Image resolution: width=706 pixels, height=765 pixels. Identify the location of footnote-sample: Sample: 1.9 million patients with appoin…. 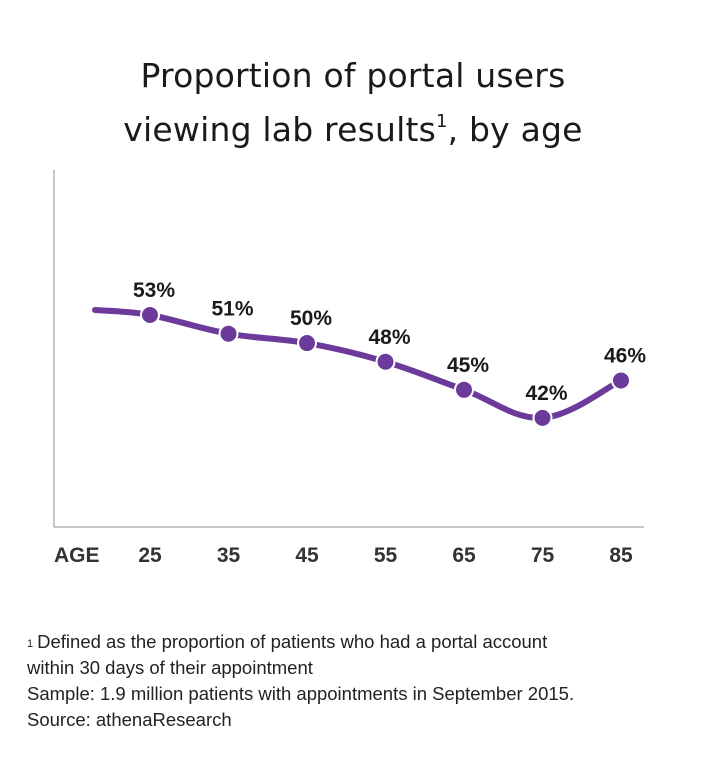
(301, 693).